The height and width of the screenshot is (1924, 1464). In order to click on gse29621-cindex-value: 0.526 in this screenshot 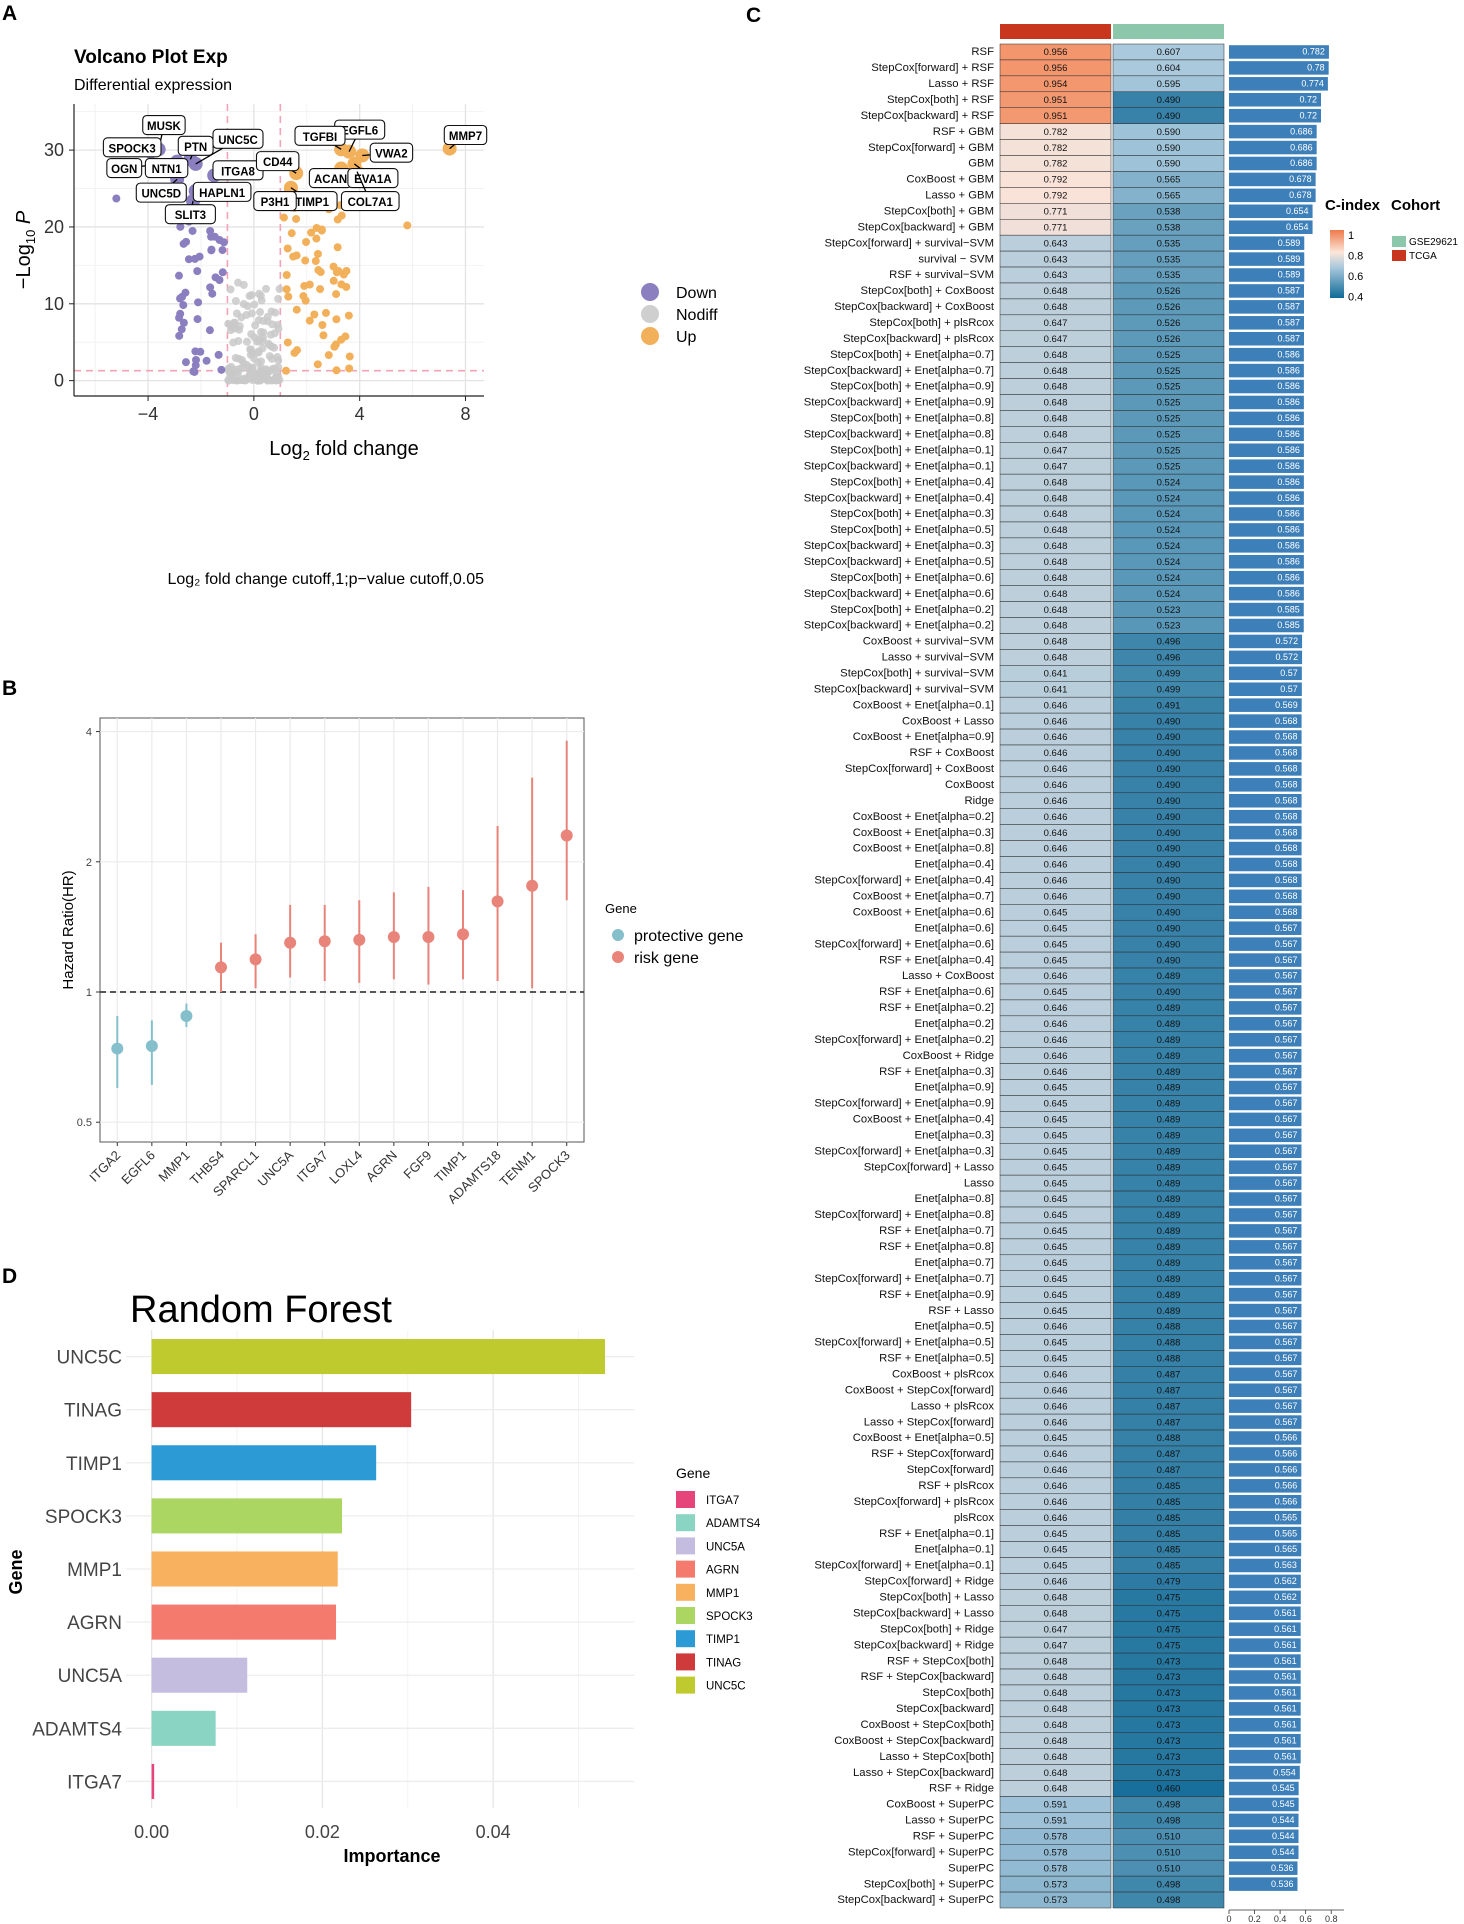, I will do `click(1169, 291)`.